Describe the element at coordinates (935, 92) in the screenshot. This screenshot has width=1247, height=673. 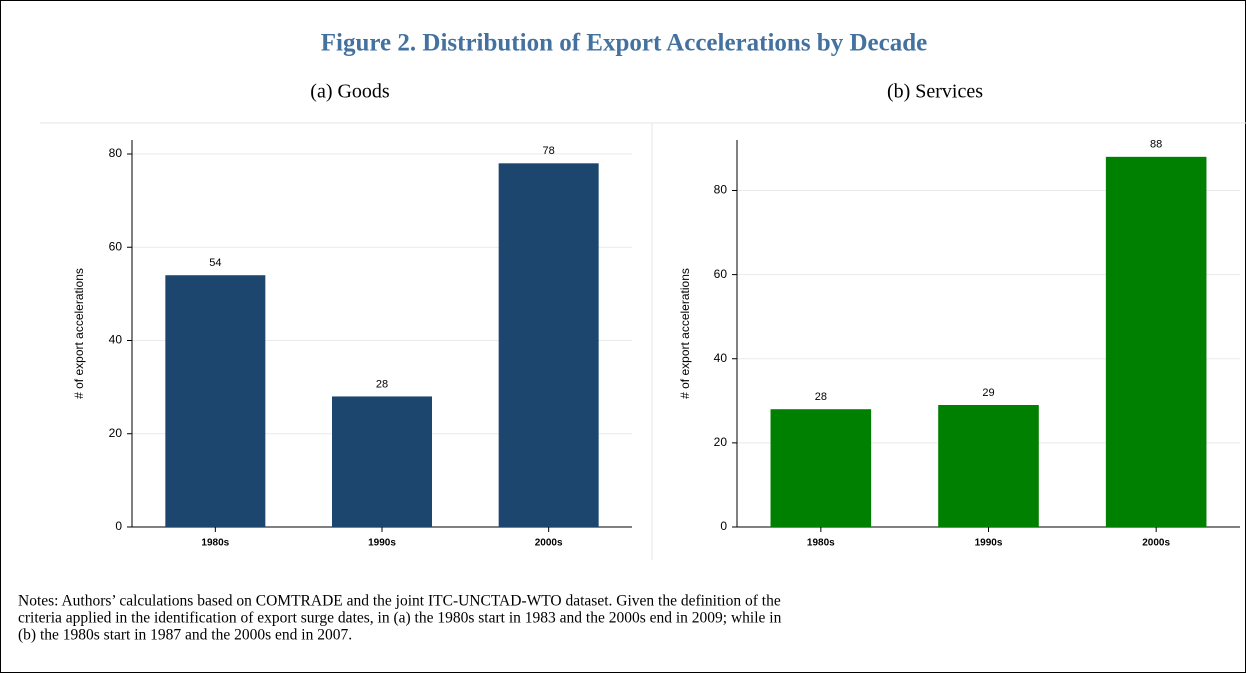
I see `panel-title: (b) Services` at that location.